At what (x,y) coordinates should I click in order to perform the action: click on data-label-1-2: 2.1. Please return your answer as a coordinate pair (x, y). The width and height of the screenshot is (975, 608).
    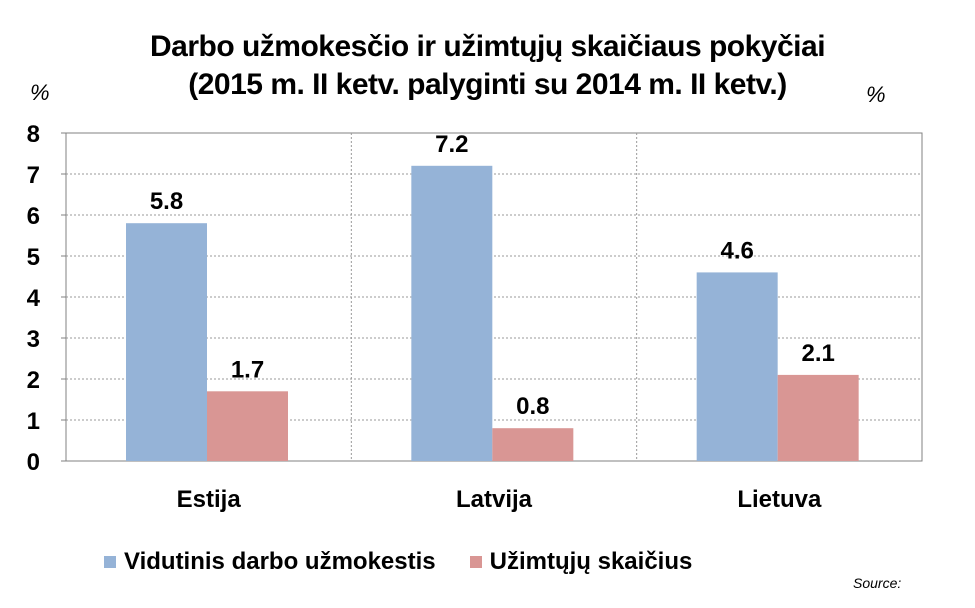
    Looking at the image, I should click on (817, 353).